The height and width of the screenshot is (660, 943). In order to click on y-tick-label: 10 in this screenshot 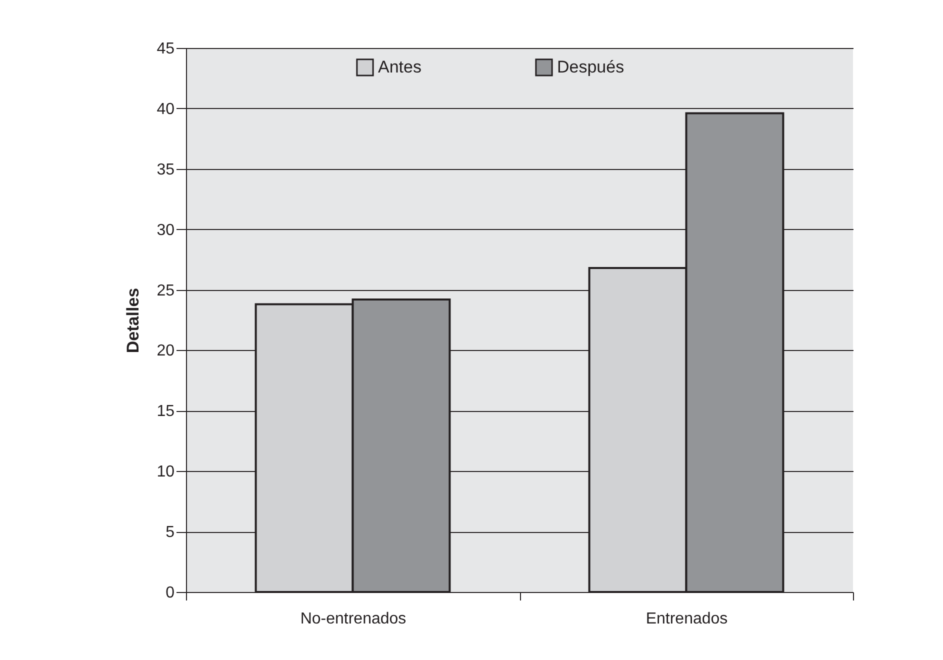, I will do `click(165, 472)`.